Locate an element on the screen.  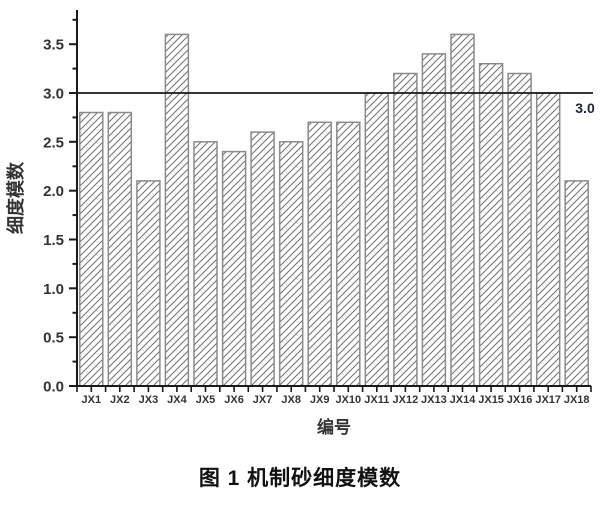
x-tick-label-JX15: JX15 is located at coordinates (491, 400).